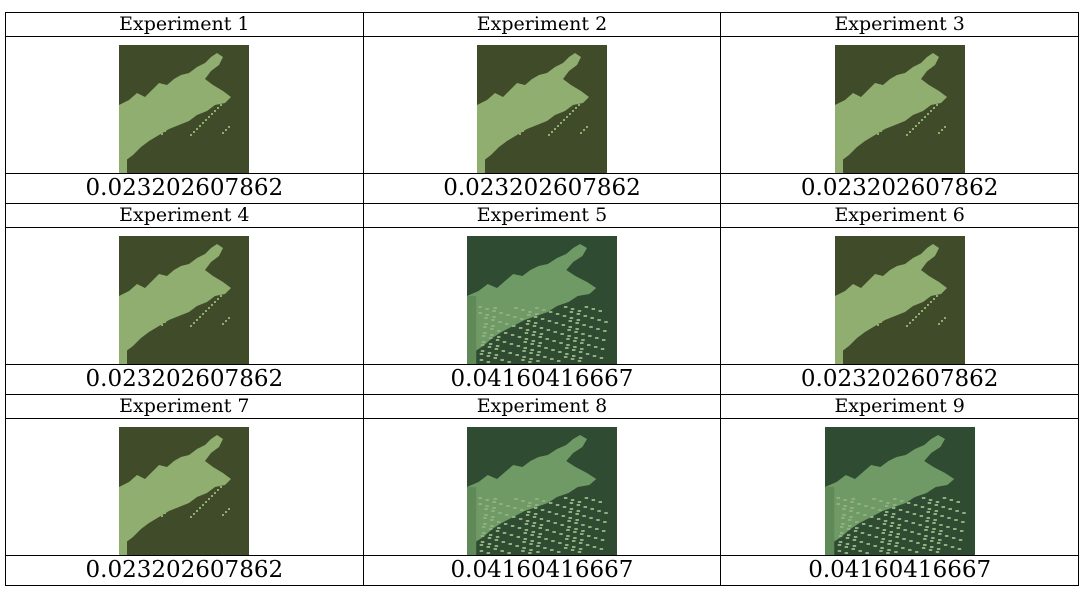 Image resolution: width=1089 pixels, height=603 pixels. Describe the element at coordinates (542, 406) in the screenshot. I see `experiment-label: Experiment 8` at that location.